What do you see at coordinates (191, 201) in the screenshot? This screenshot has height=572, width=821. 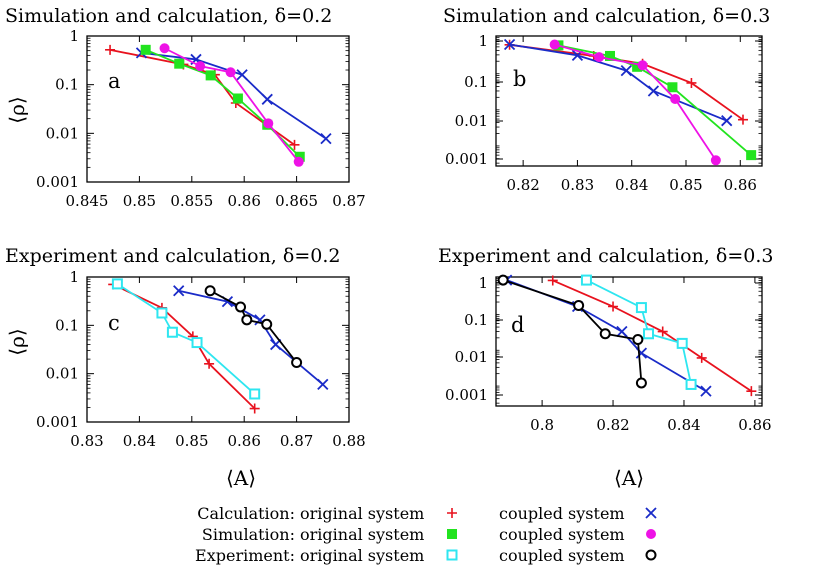 I see `x-tick-label: 0.855` at bounding box center [191, 201].